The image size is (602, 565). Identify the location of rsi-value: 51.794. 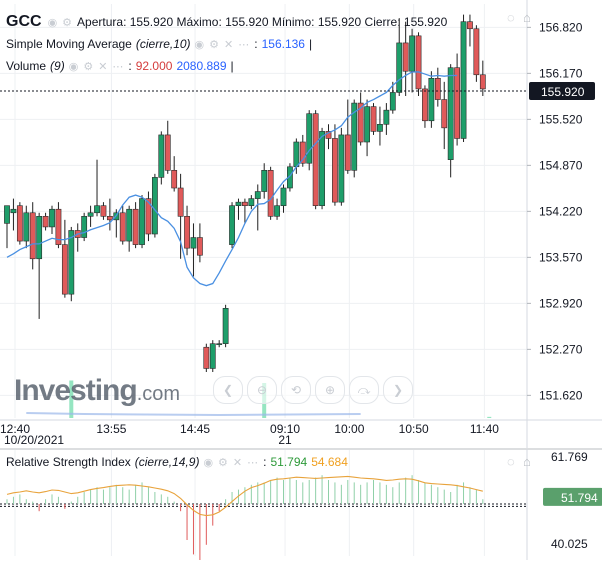
(289, 462).